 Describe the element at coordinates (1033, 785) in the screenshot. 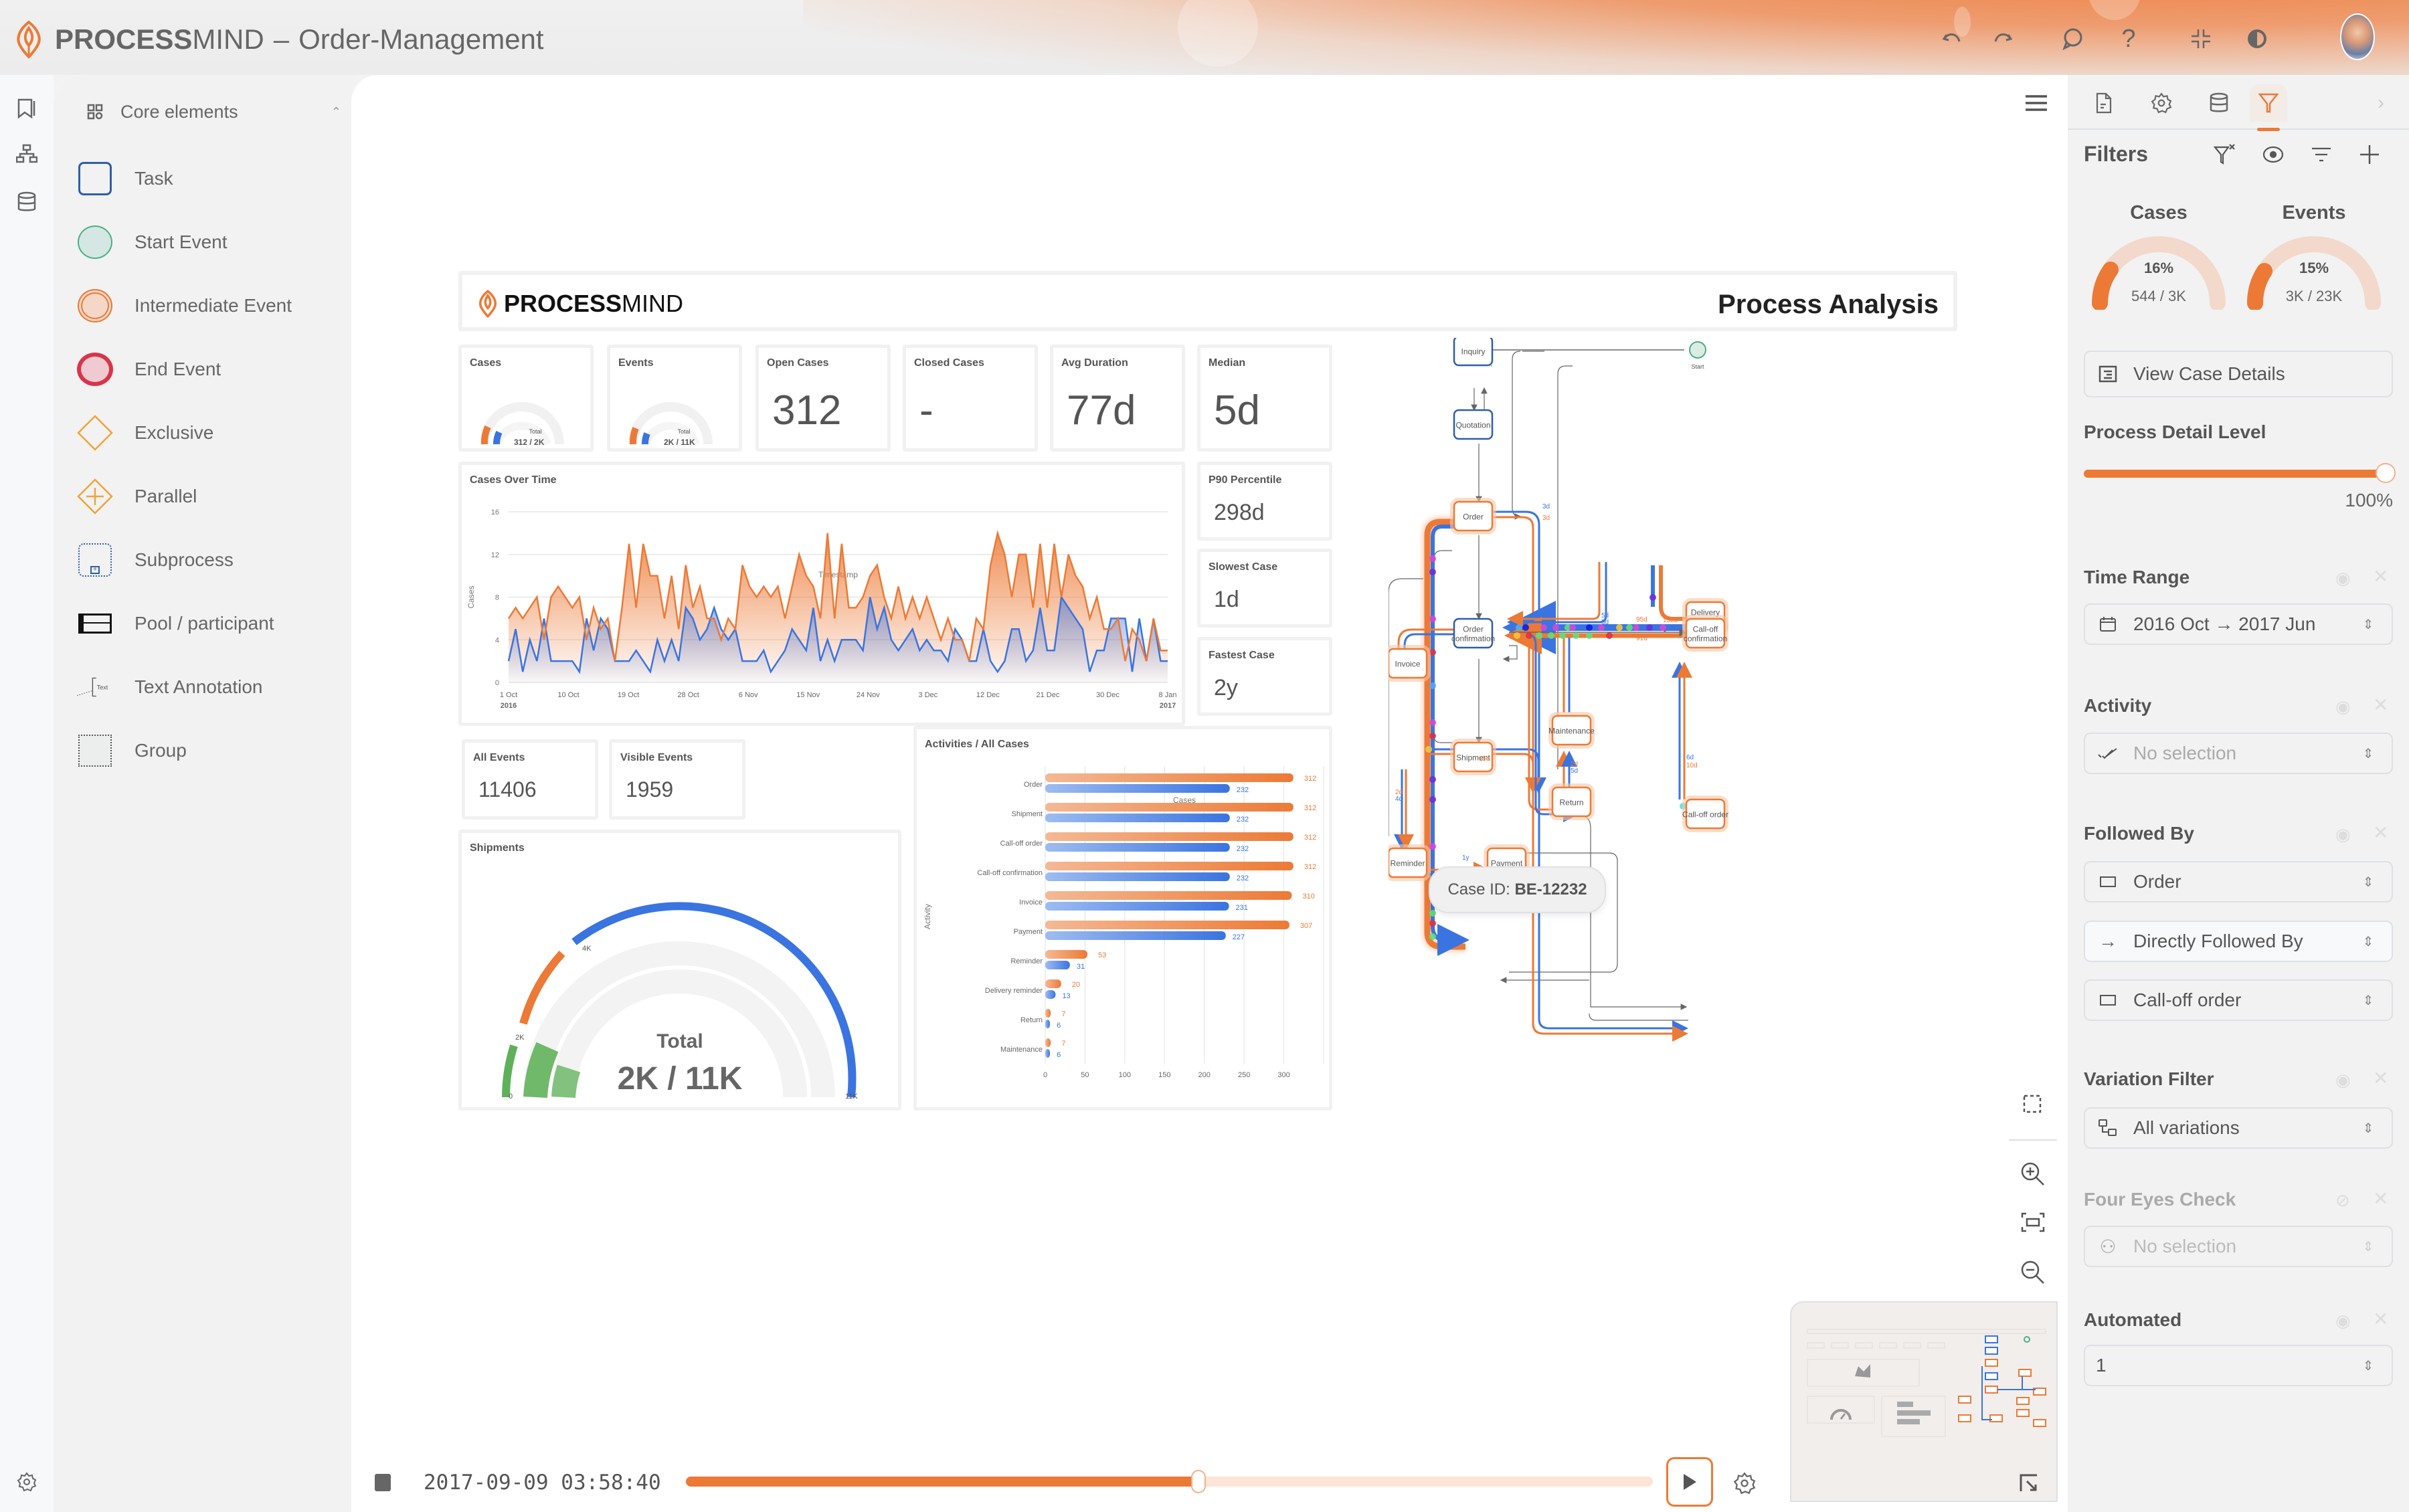

I see `svg-text: Order` at that location.